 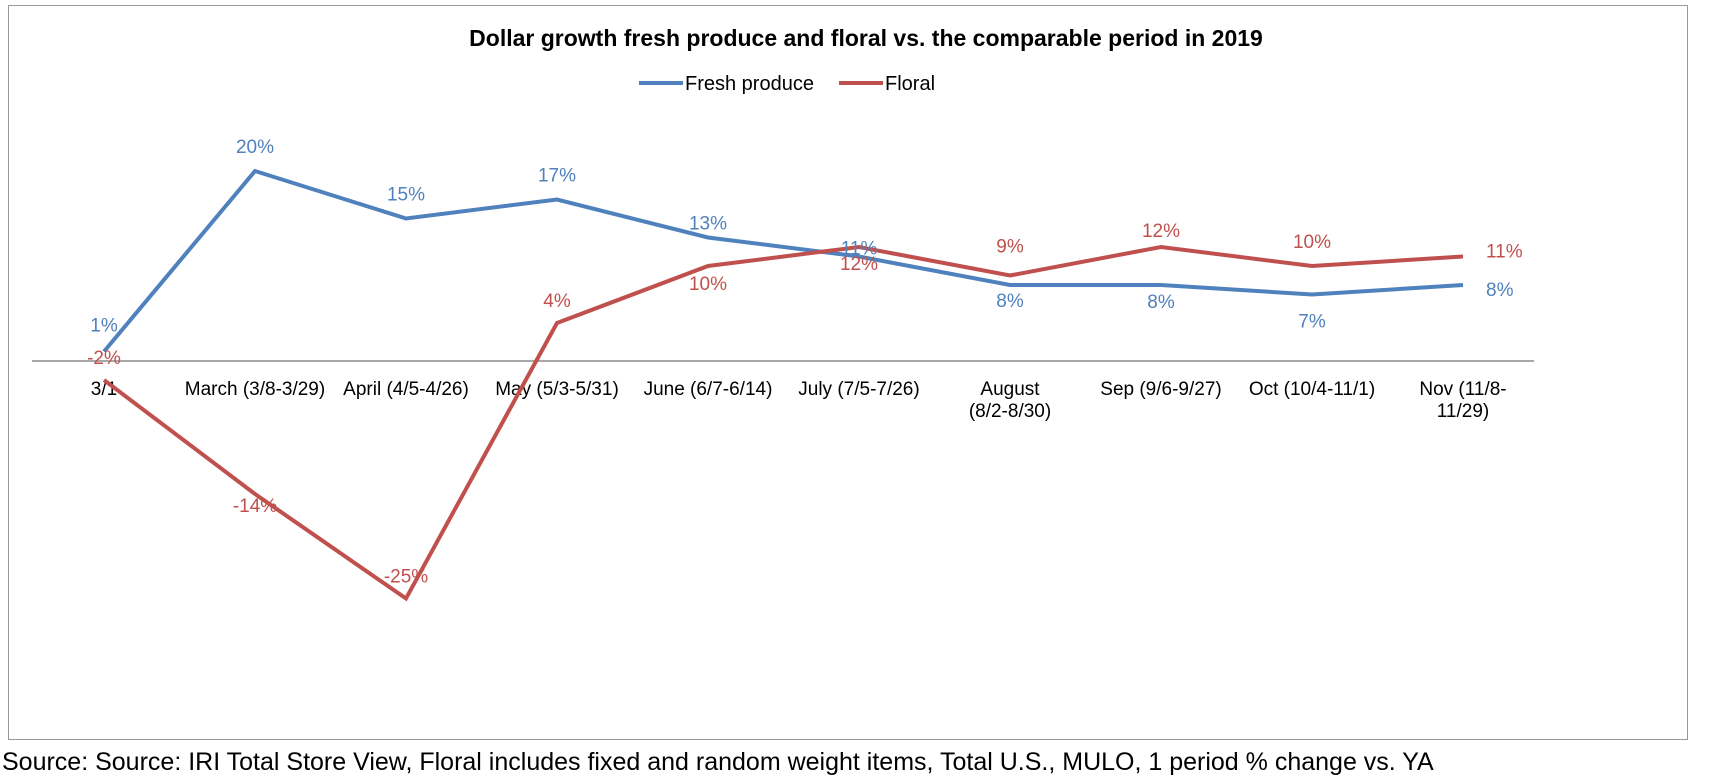 I want to click on data-label-floral: -25%, so click(x=406, y=577).